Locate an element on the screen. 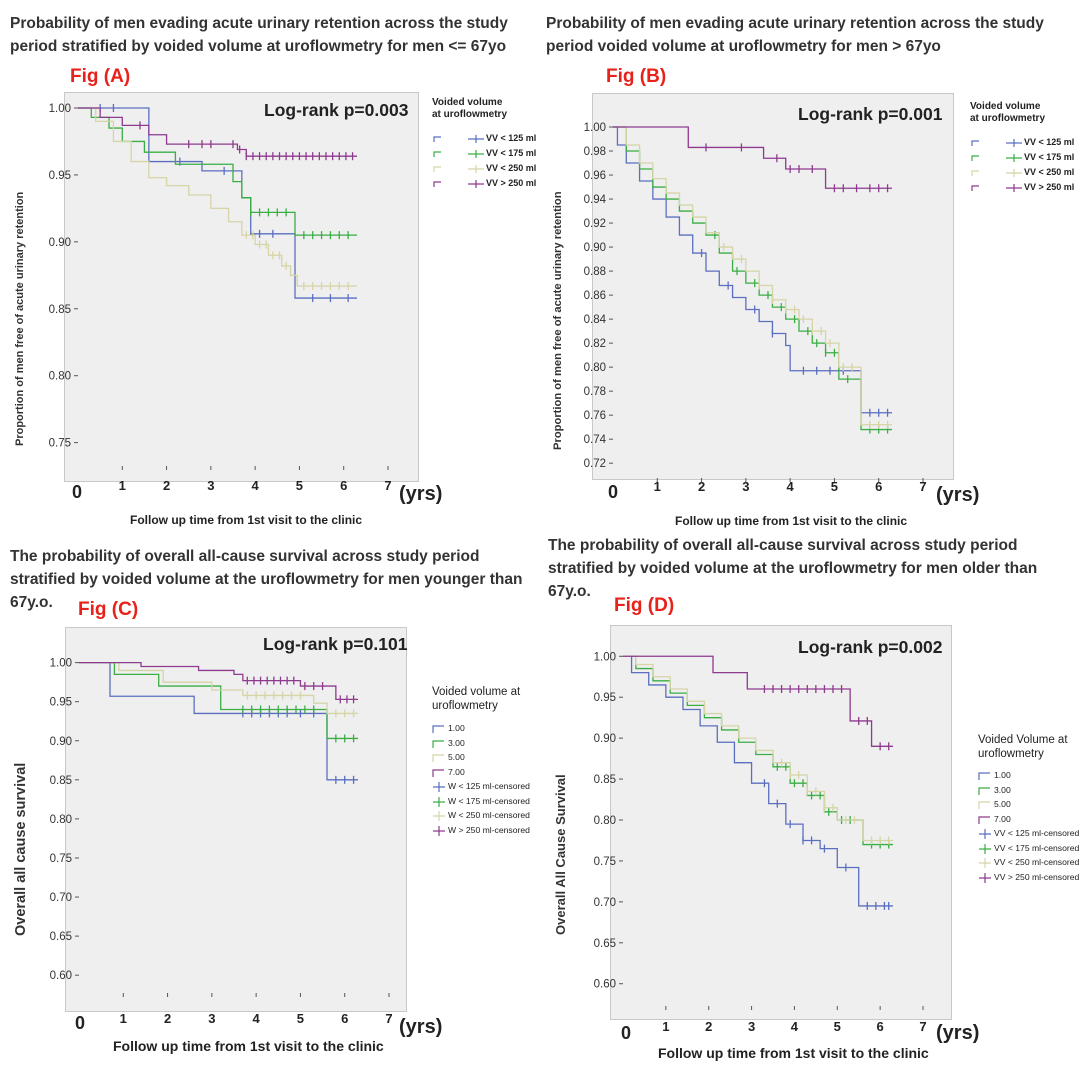 The image size is (1080, 1074). legend-label: VV < 125 ml is located at coordinates (511, 138).